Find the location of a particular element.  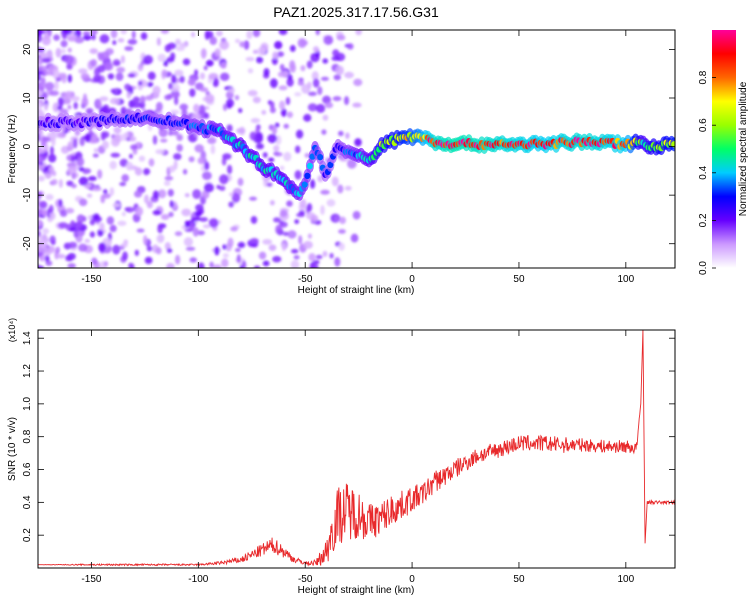

x-tick-label: -100 is located at coordinates (198, 279).